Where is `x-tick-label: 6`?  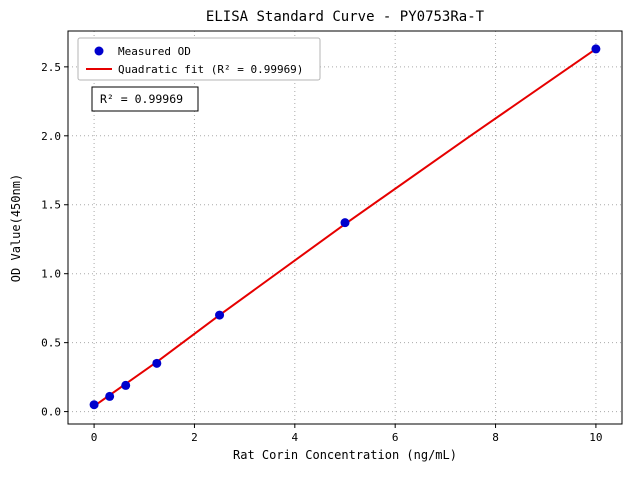 x-tick-label: 6 is located at coordinates (395, 437).